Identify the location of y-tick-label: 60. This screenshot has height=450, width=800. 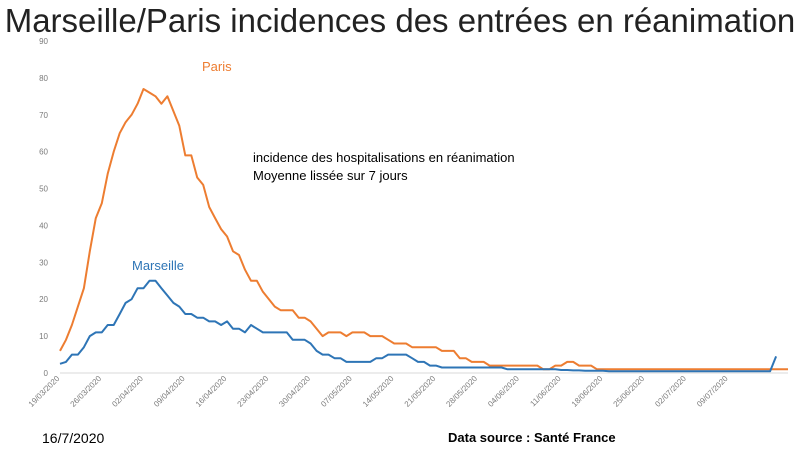
(43, 152).